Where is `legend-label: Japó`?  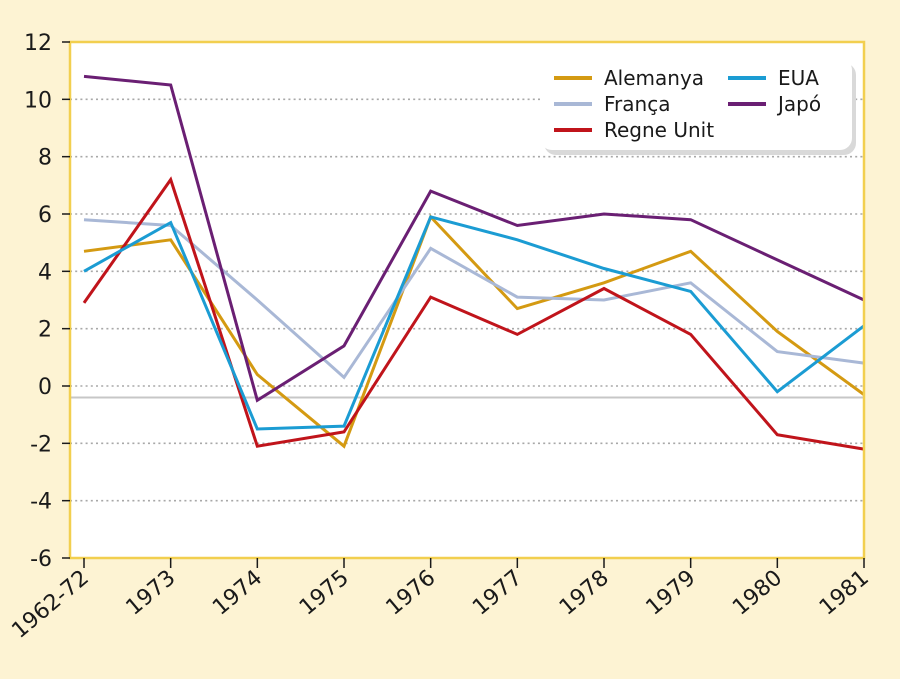 legend-label: Japó is located at coordinates (798, 104).